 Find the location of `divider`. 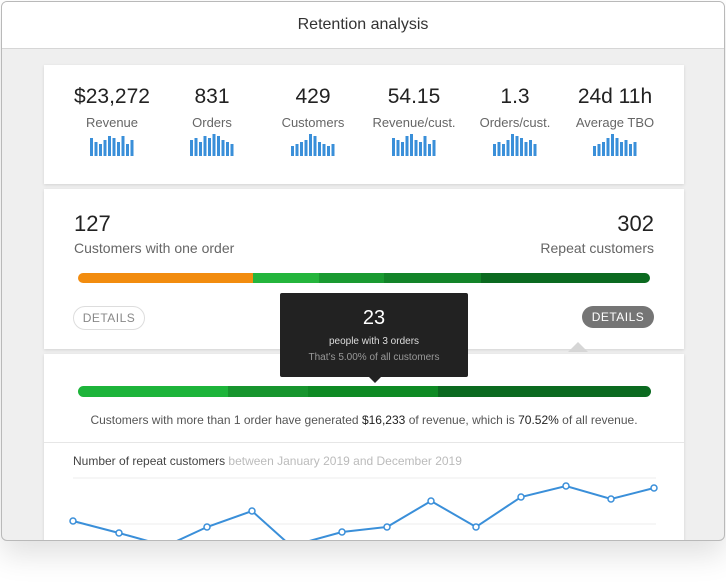

divider is located at coordinates (364, 442).